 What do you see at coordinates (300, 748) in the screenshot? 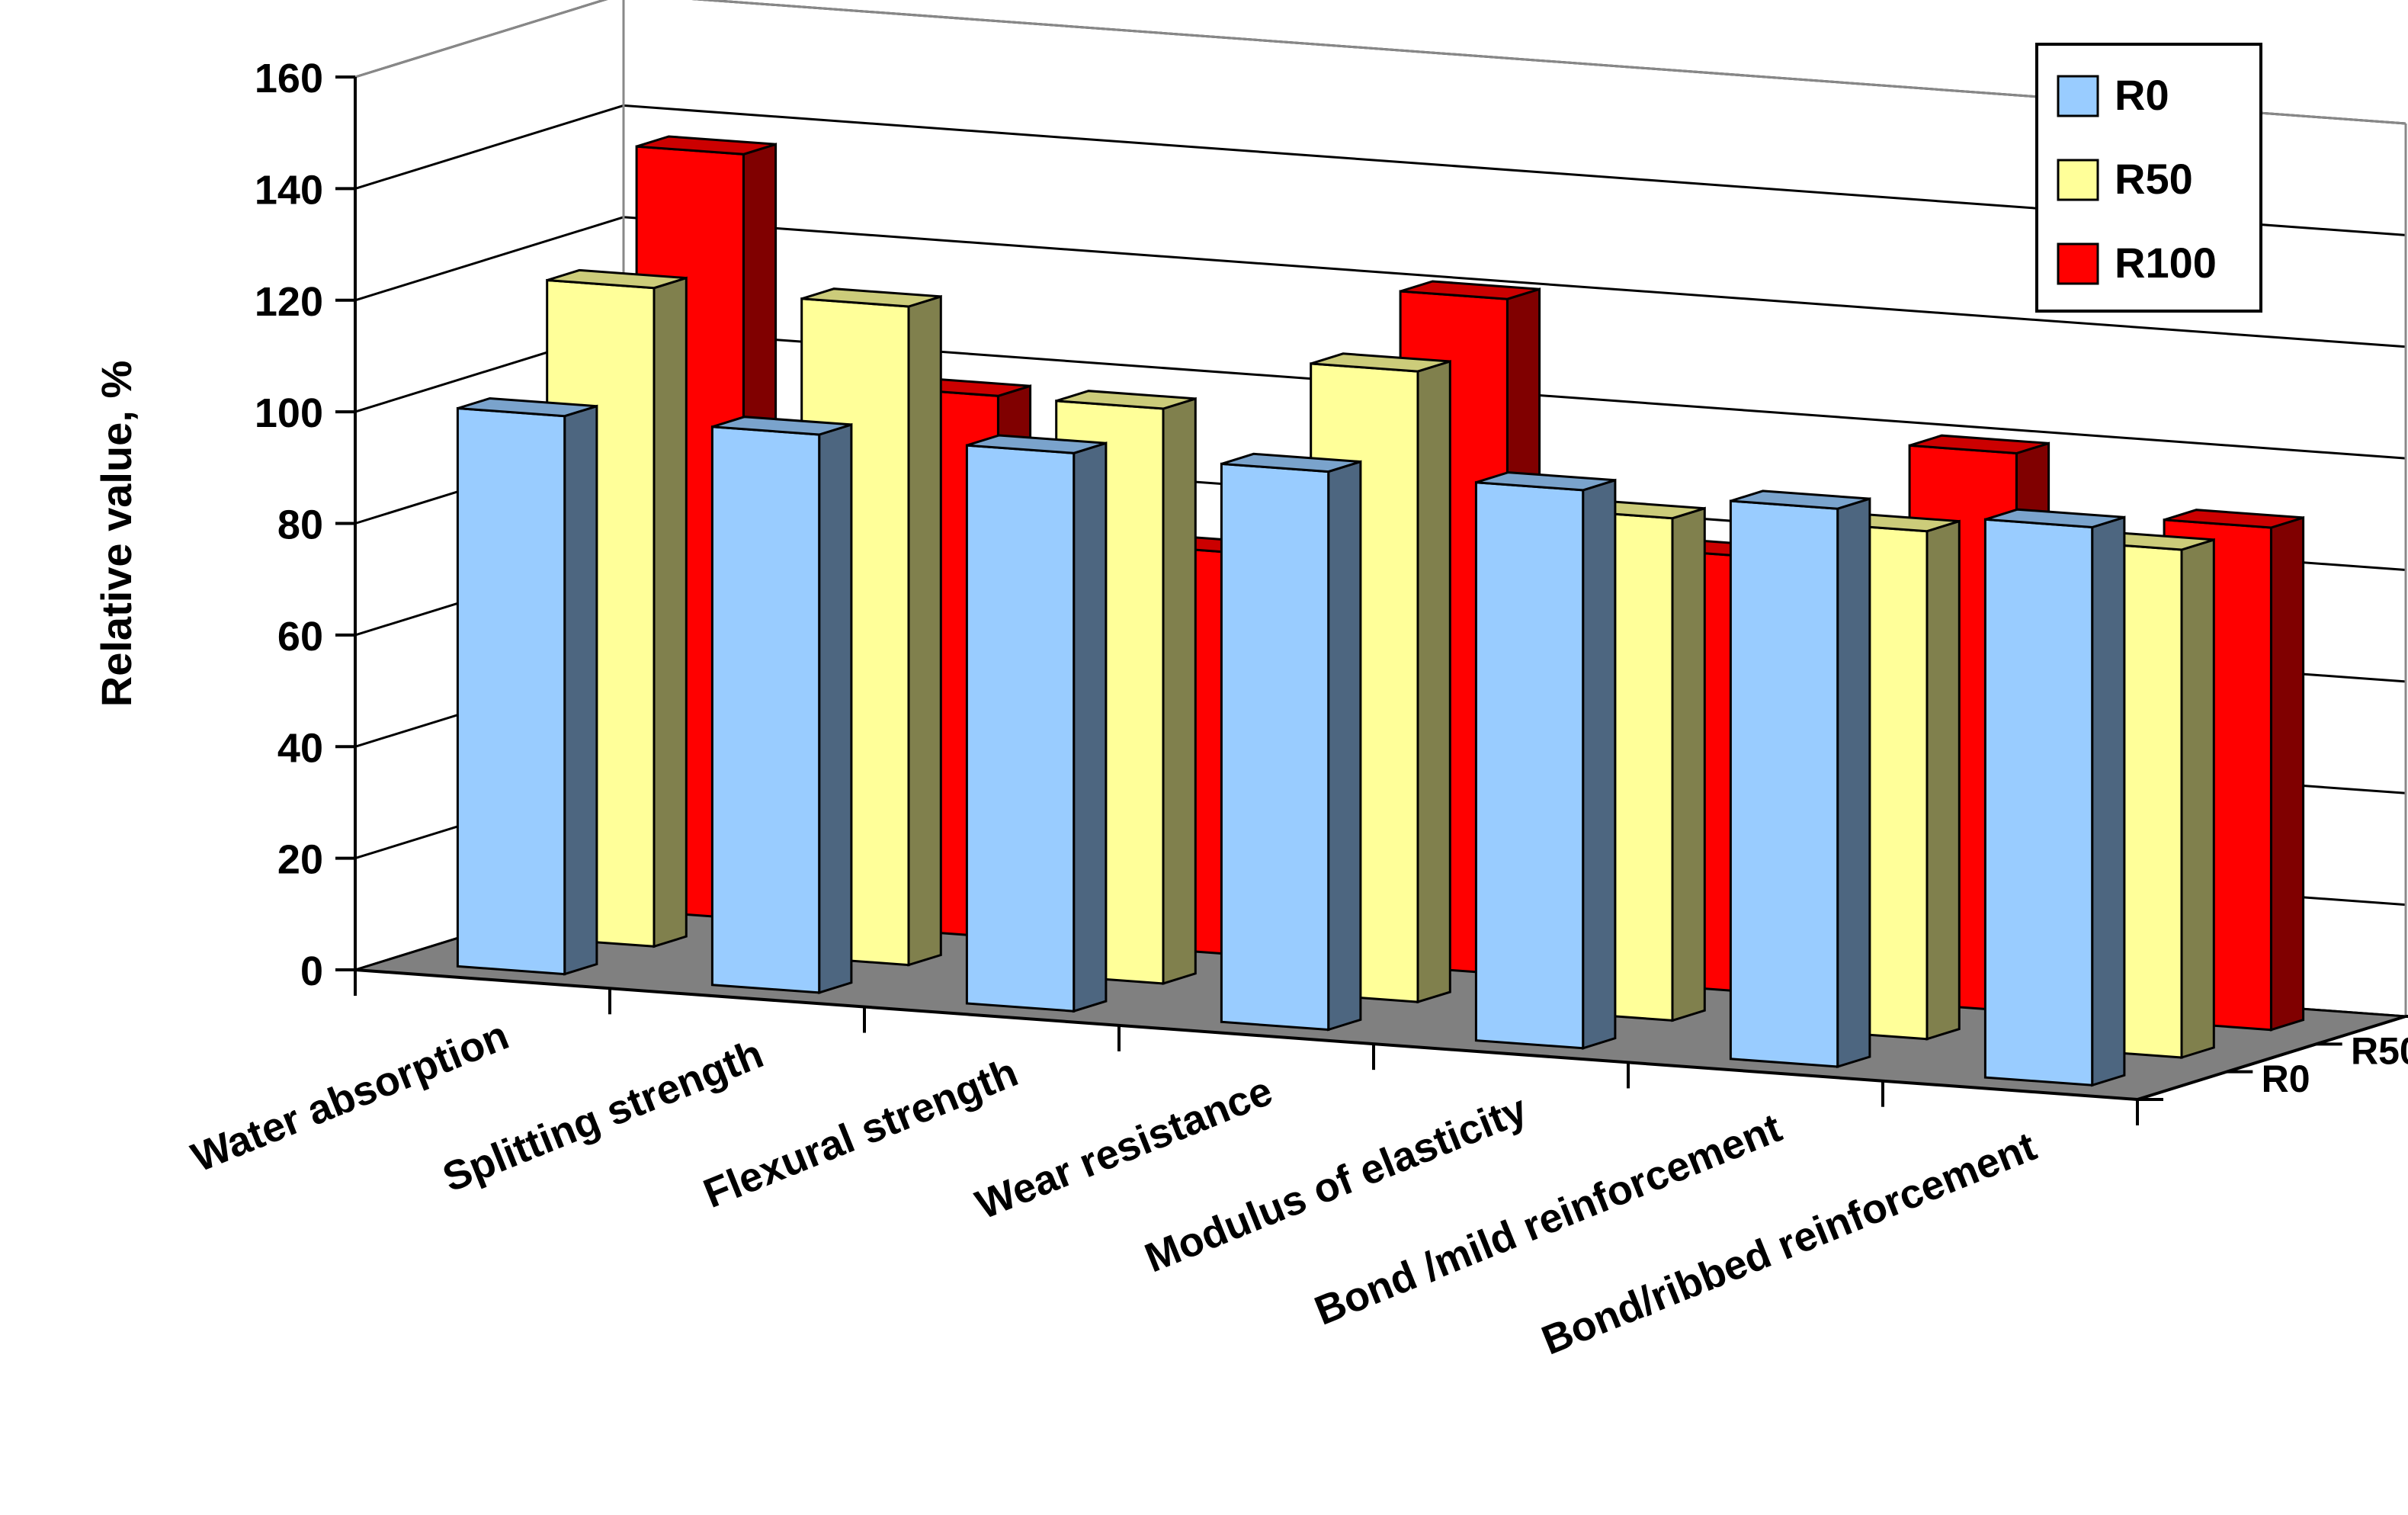
I see `y-tick-label: 40` at bounding box center [300, 748].